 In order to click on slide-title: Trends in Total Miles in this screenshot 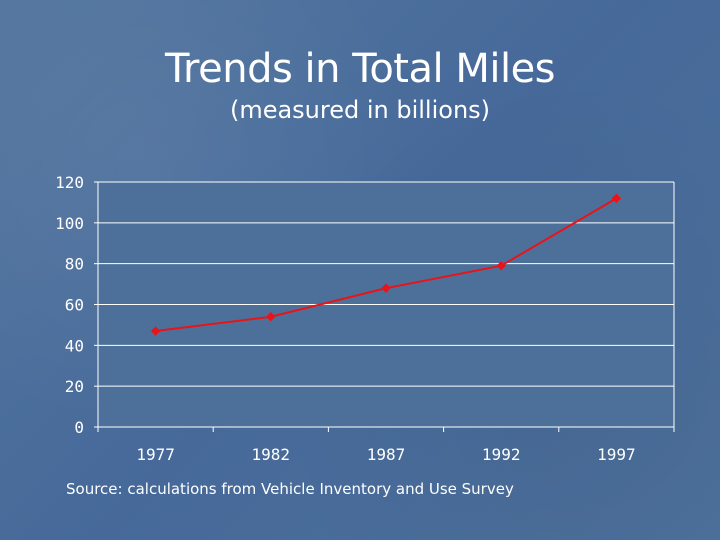, I will do `click(360, 69)`.